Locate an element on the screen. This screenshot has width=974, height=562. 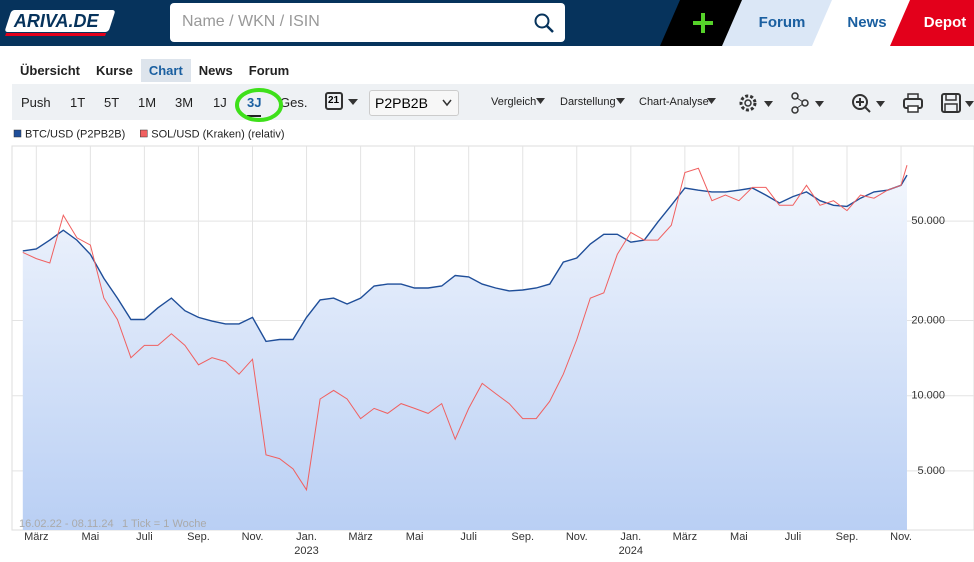
period-active: 3J is located at coordinates (254, 102).